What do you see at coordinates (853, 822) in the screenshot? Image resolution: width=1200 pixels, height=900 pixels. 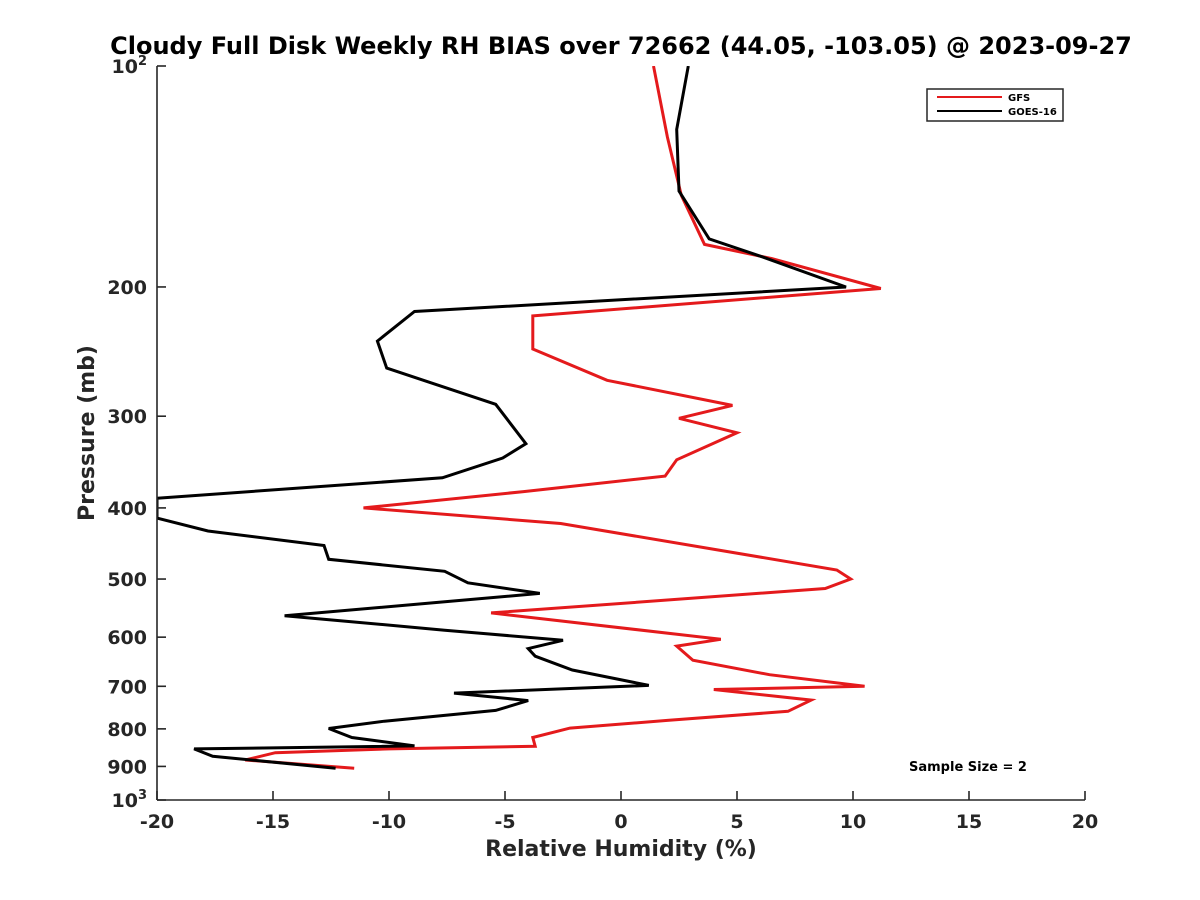 I see `x-tick-label: 10` at bounding box center [853, 822].